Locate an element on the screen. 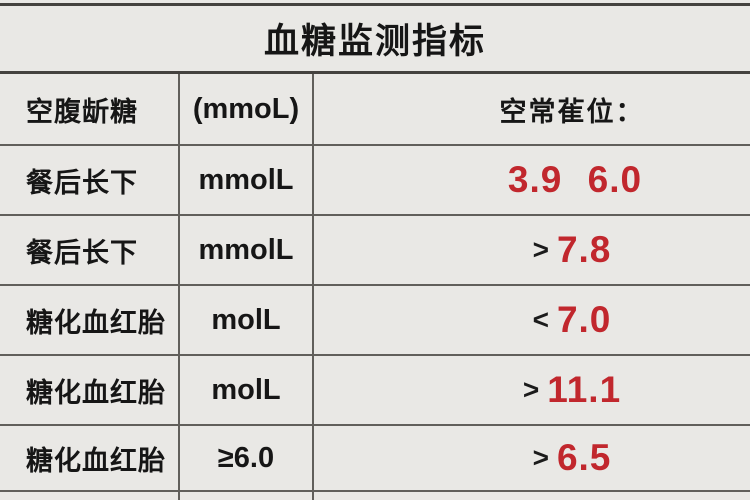 The image size is (750, 500). header-unit: (mmoL) is located at coordinates (245, 110).